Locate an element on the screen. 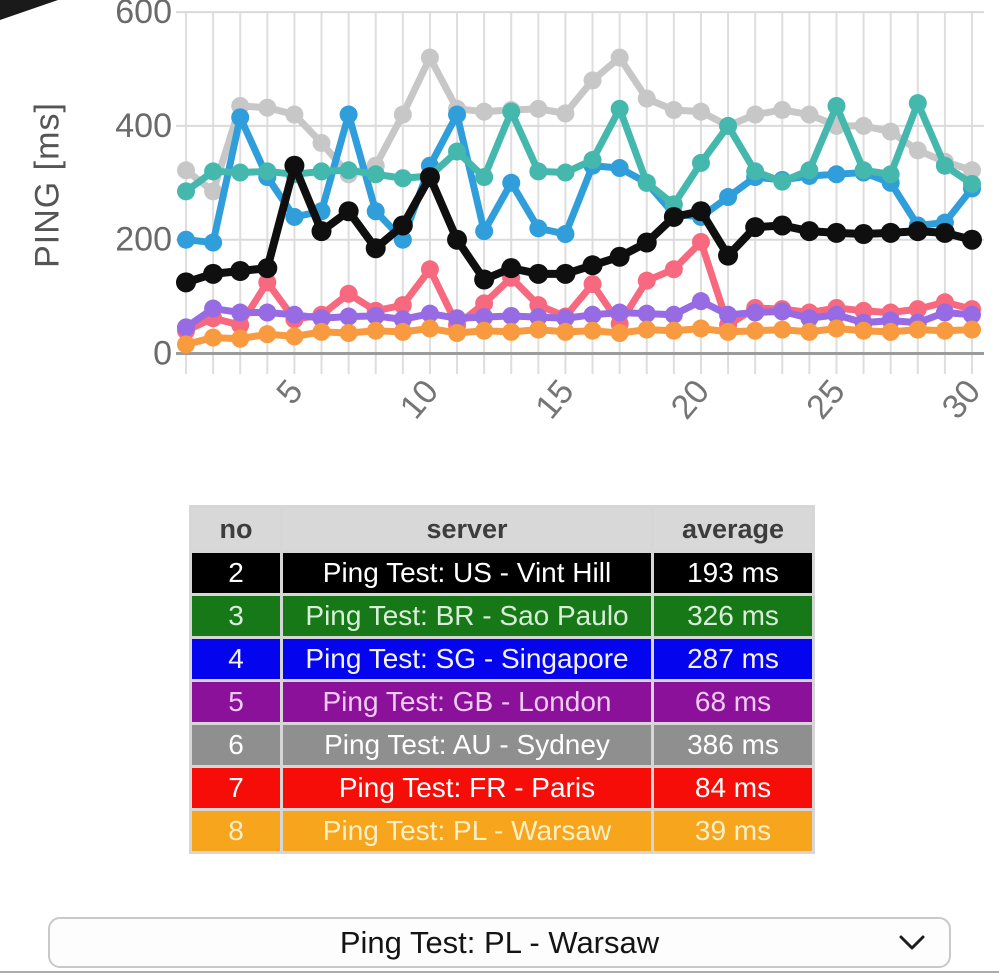 Image resolution: width=999 pixels, height=980 pixels. col-header-average: average is located at coordinates (733, 529).